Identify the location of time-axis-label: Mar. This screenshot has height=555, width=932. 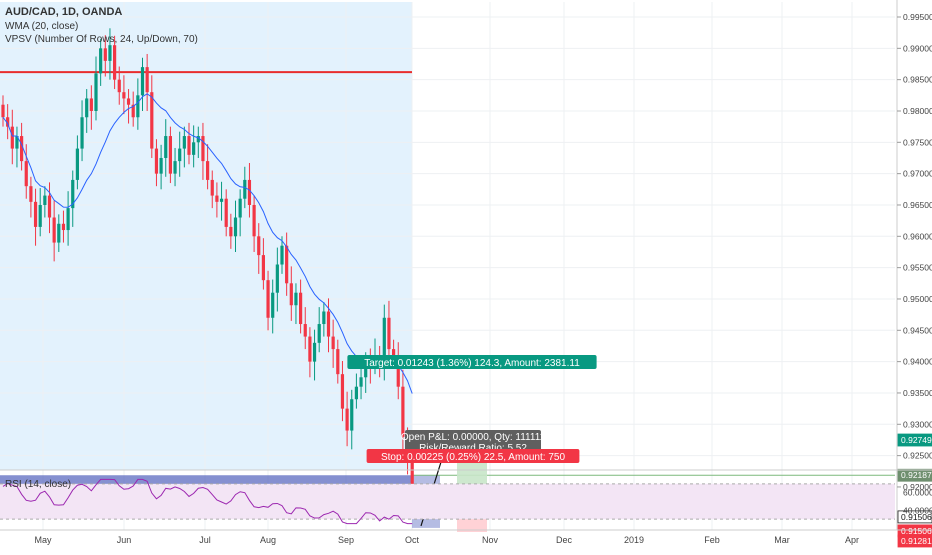
(782, 540).